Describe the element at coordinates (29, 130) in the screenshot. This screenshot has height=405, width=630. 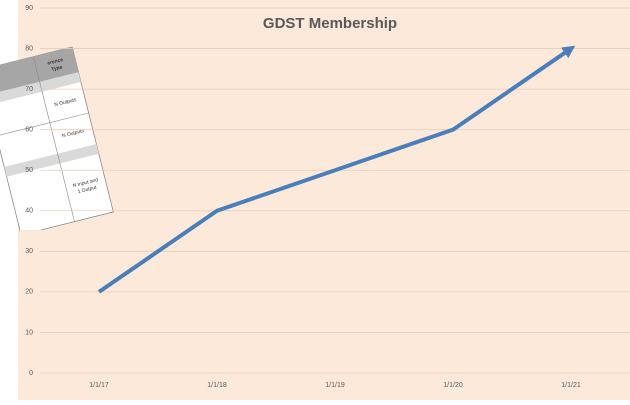
I see `y-tick-label: 60` at that location.